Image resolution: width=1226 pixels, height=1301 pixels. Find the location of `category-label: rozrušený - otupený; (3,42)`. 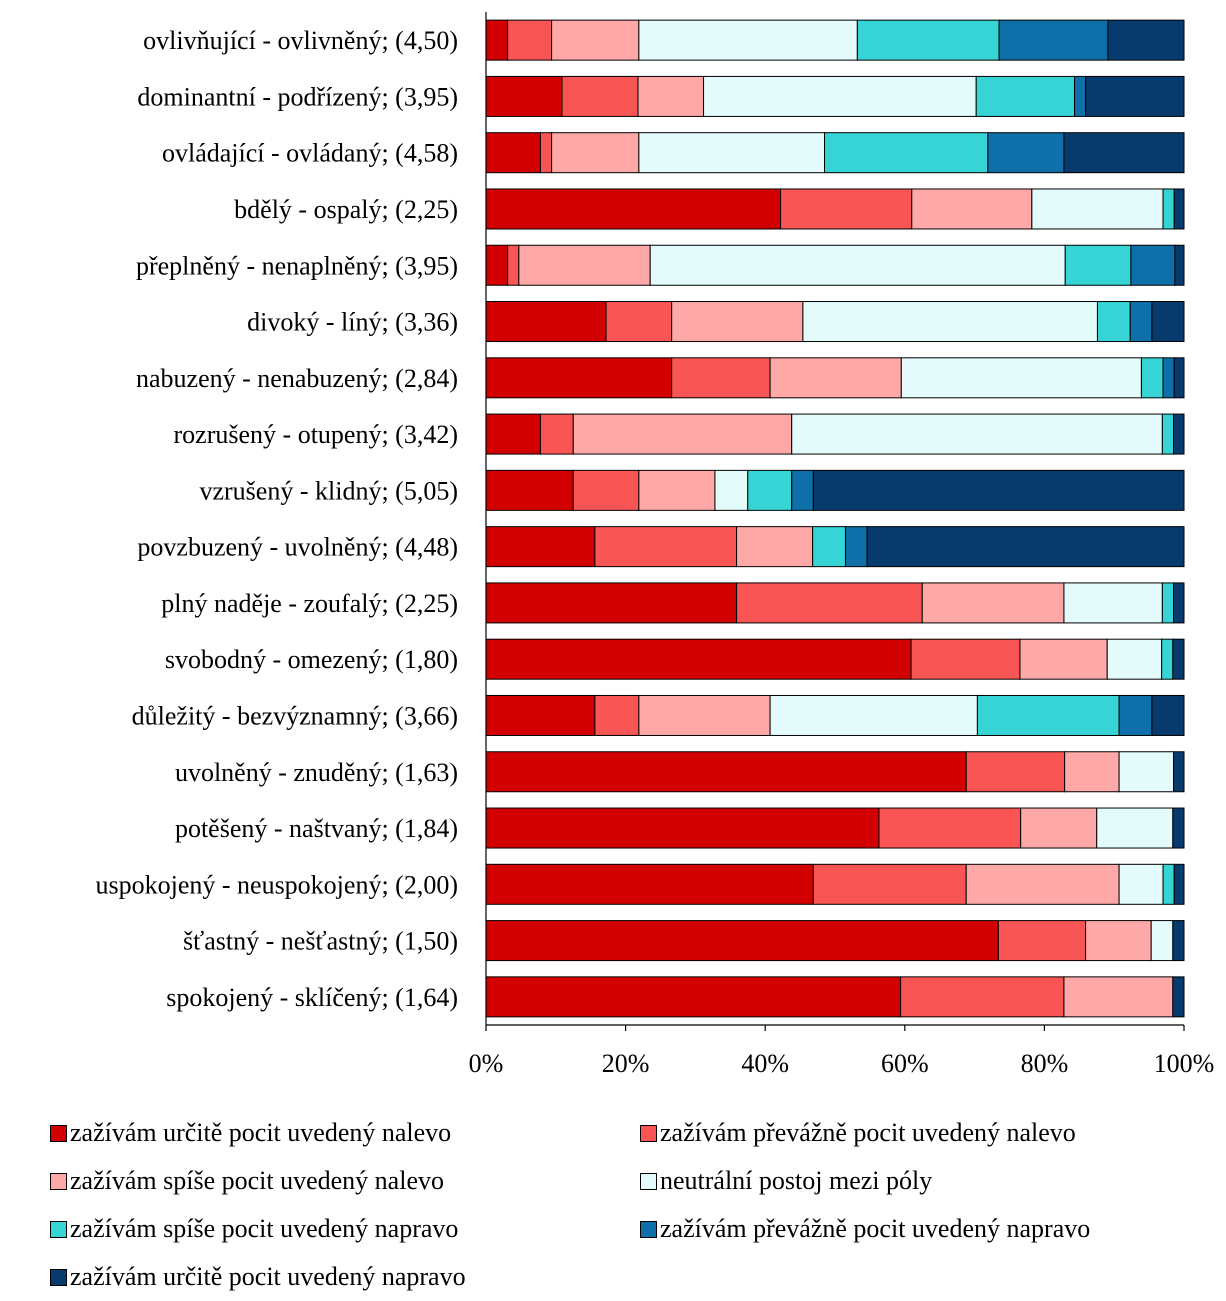

category-label: rozrušený - otupený; (3,42) is located at coordinates (316, 434).